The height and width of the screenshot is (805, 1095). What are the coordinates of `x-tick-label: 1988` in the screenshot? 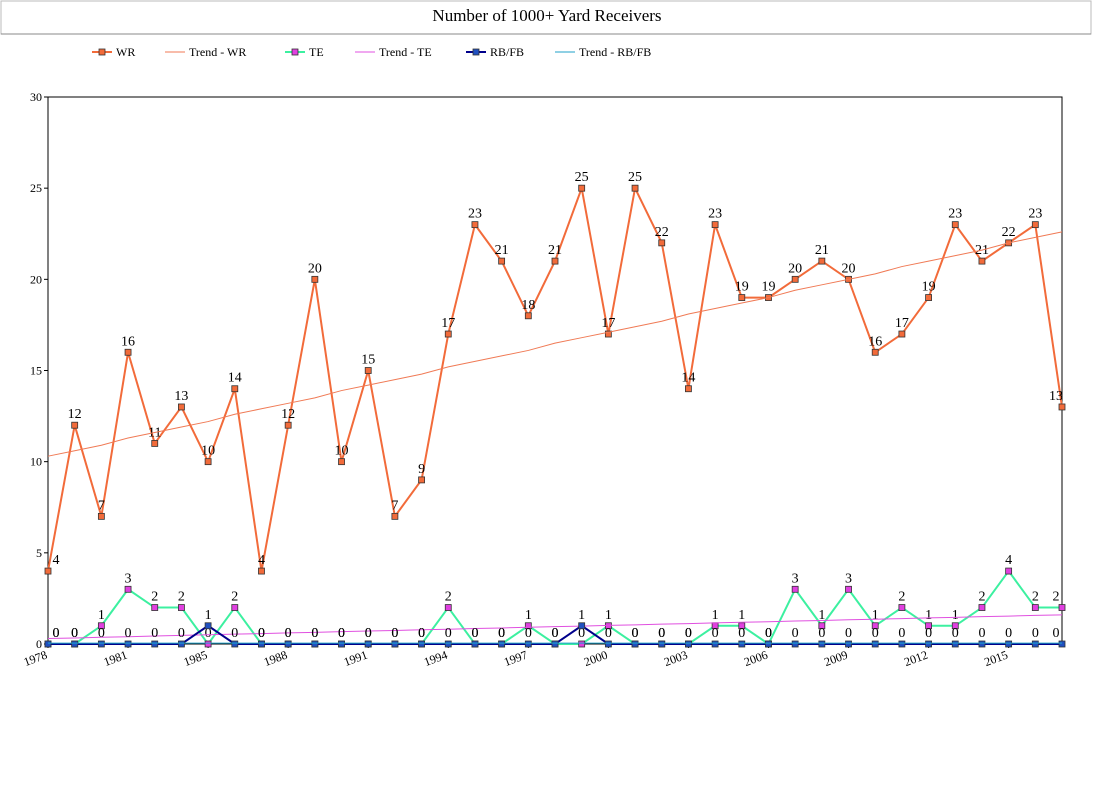 It's located at (275, 658).